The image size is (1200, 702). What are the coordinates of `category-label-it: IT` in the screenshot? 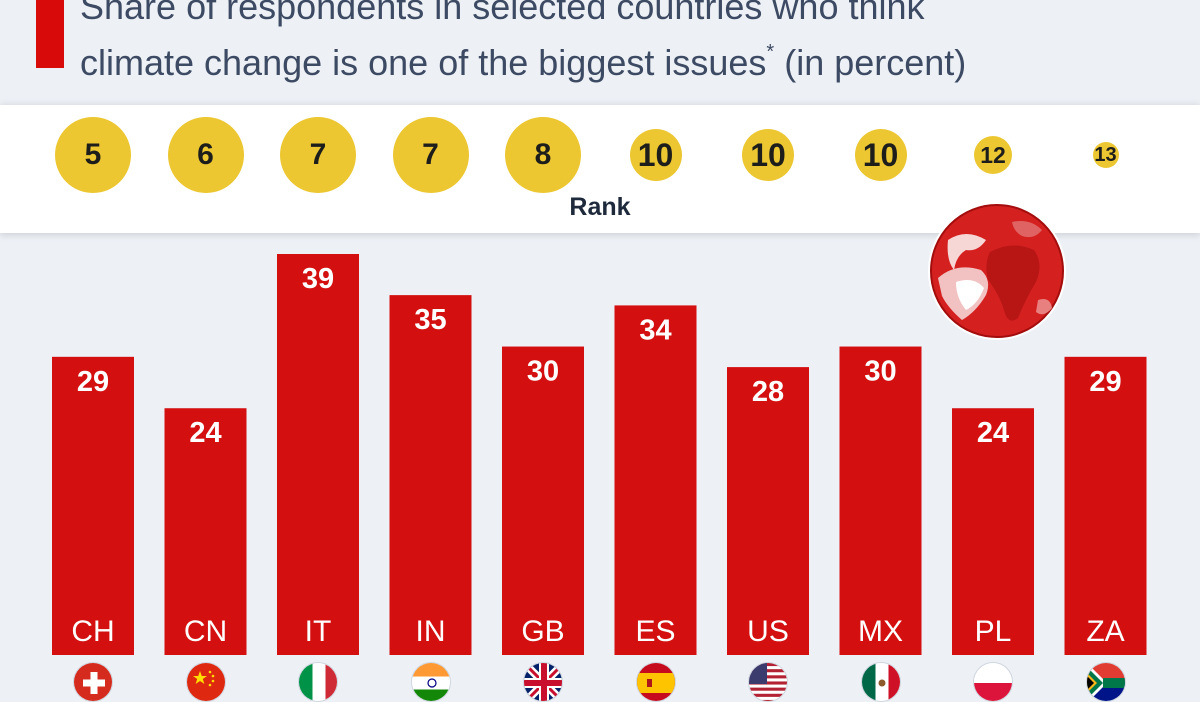 It's located at (318, 631).